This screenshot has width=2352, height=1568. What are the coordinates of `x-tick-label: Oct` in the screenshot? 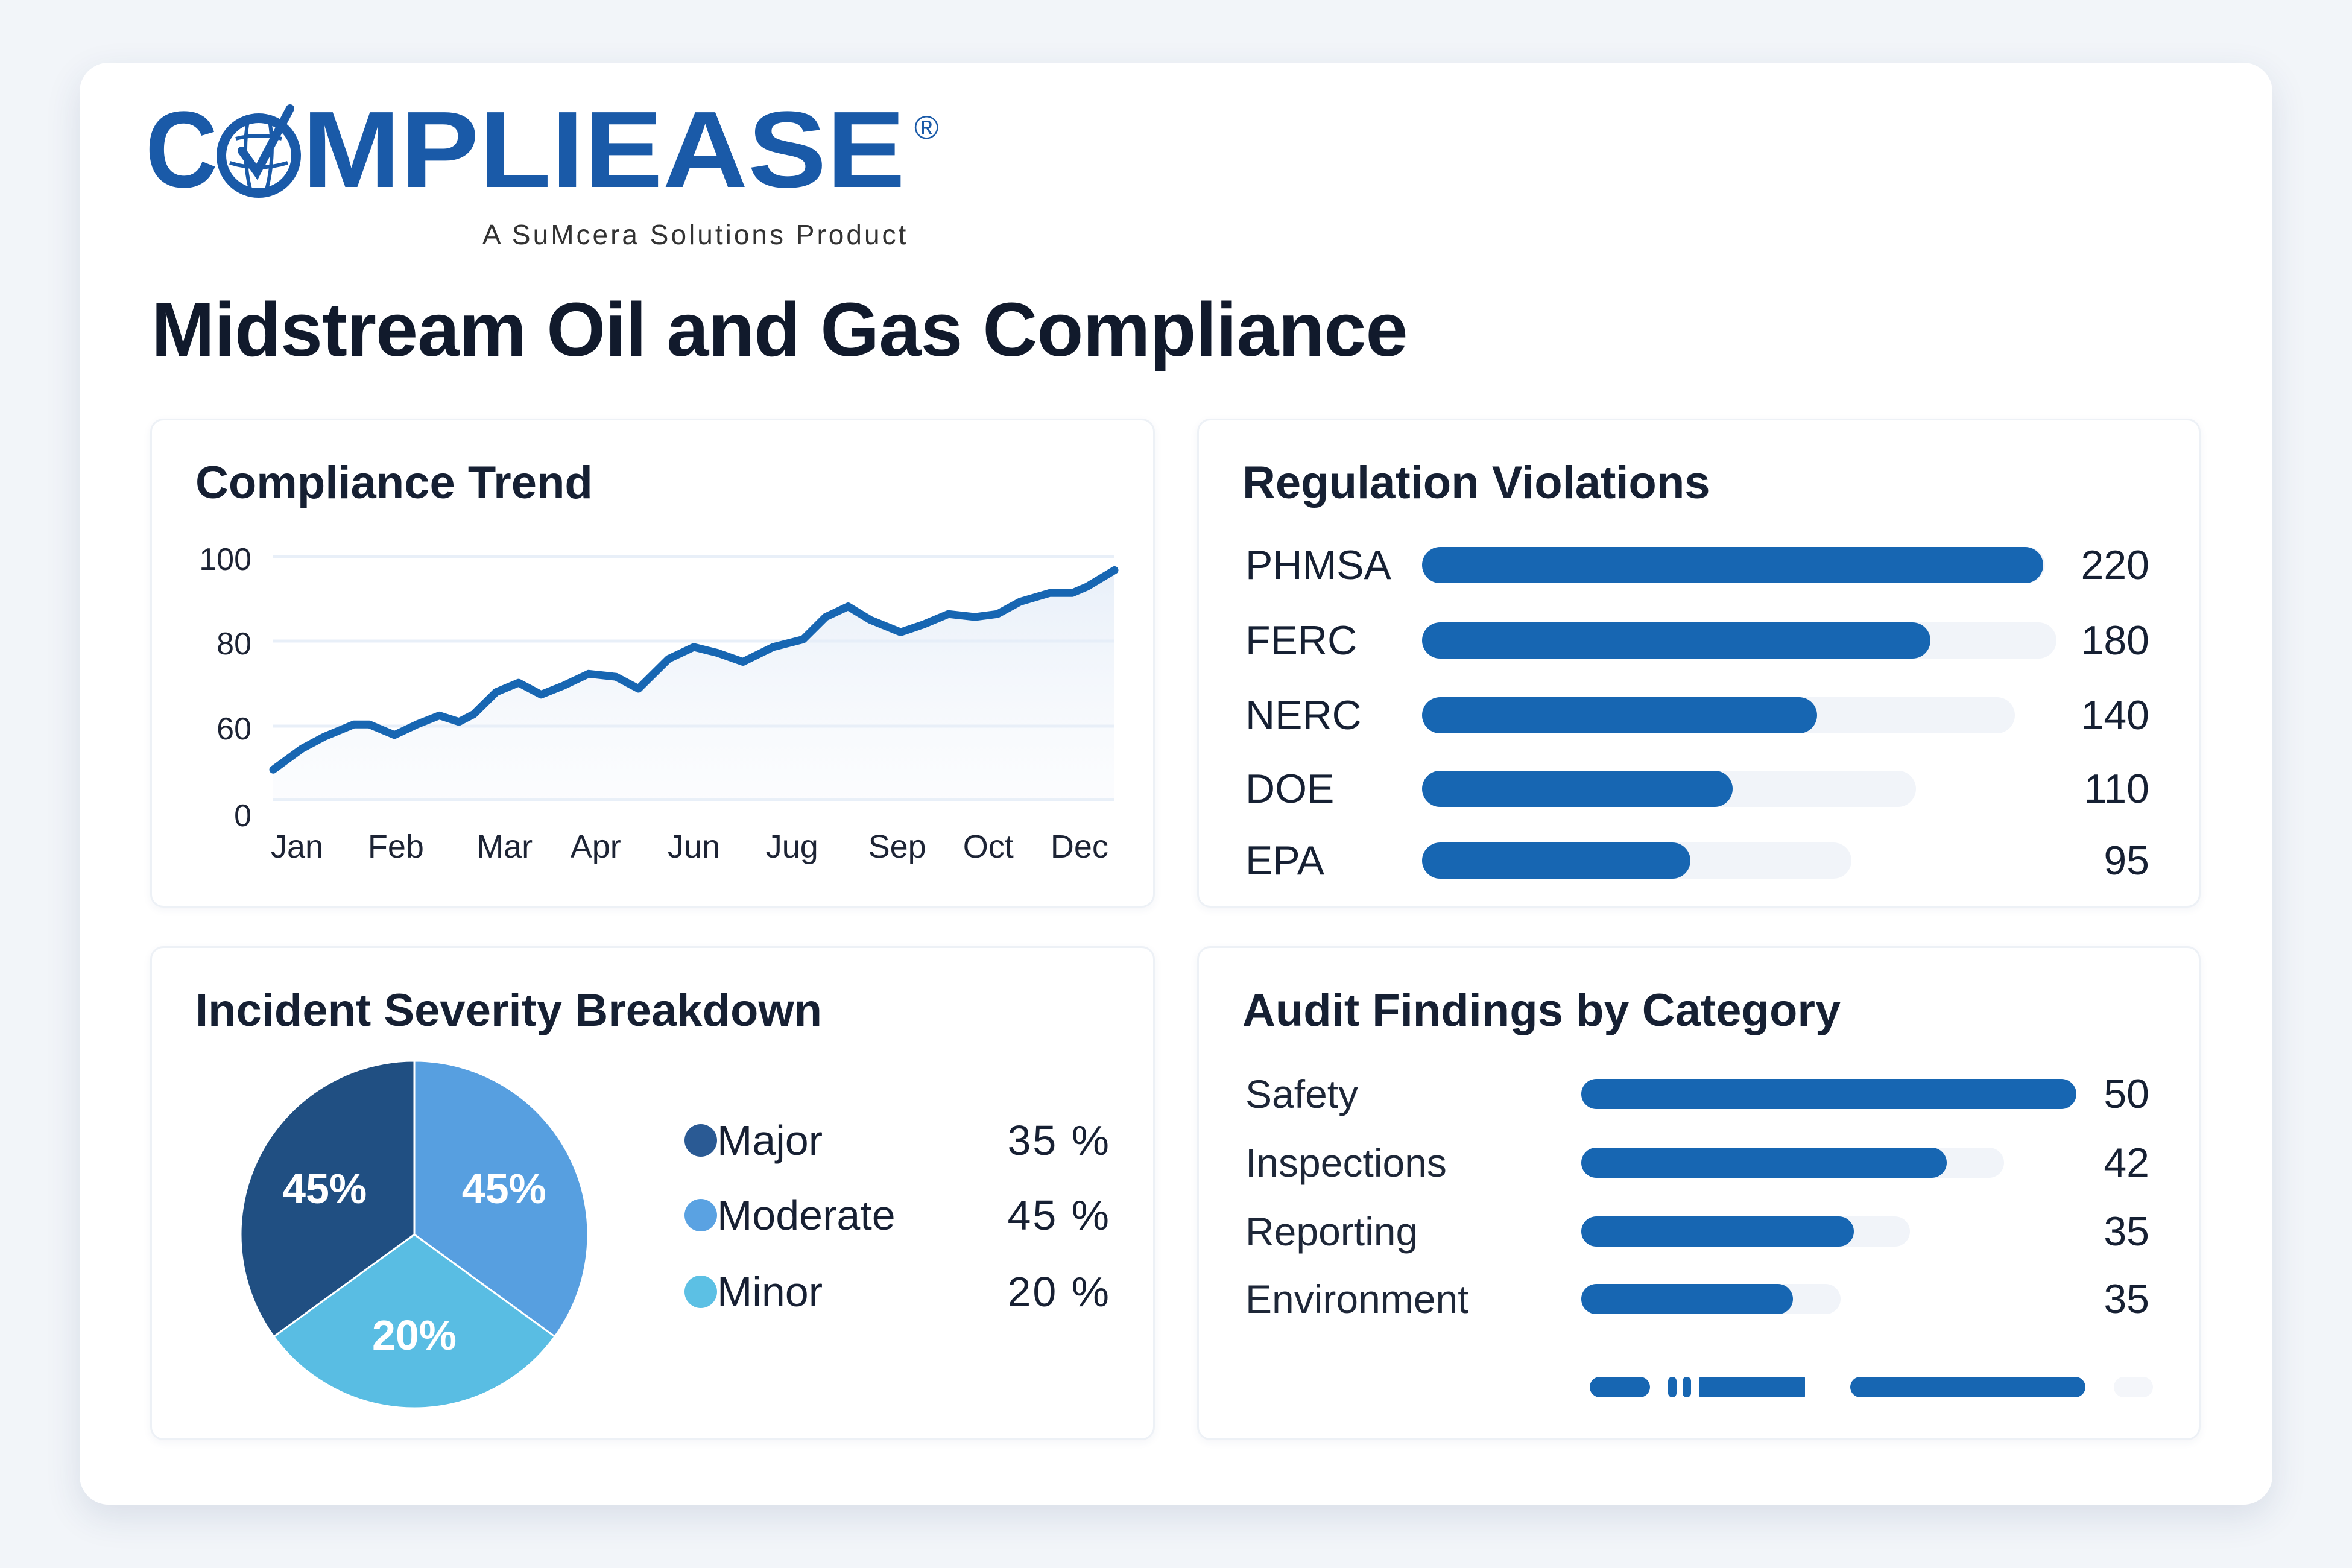 It's located at (988, 847).